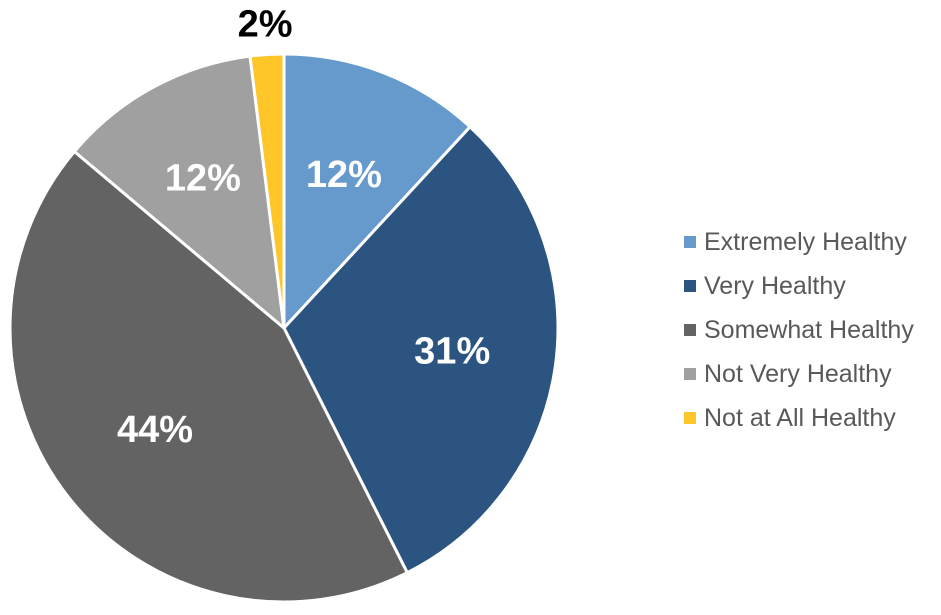 This screenshot has width=941, height=615. I want to click on legend-item-very-healthy: Very Healthy, so click(765, 286).